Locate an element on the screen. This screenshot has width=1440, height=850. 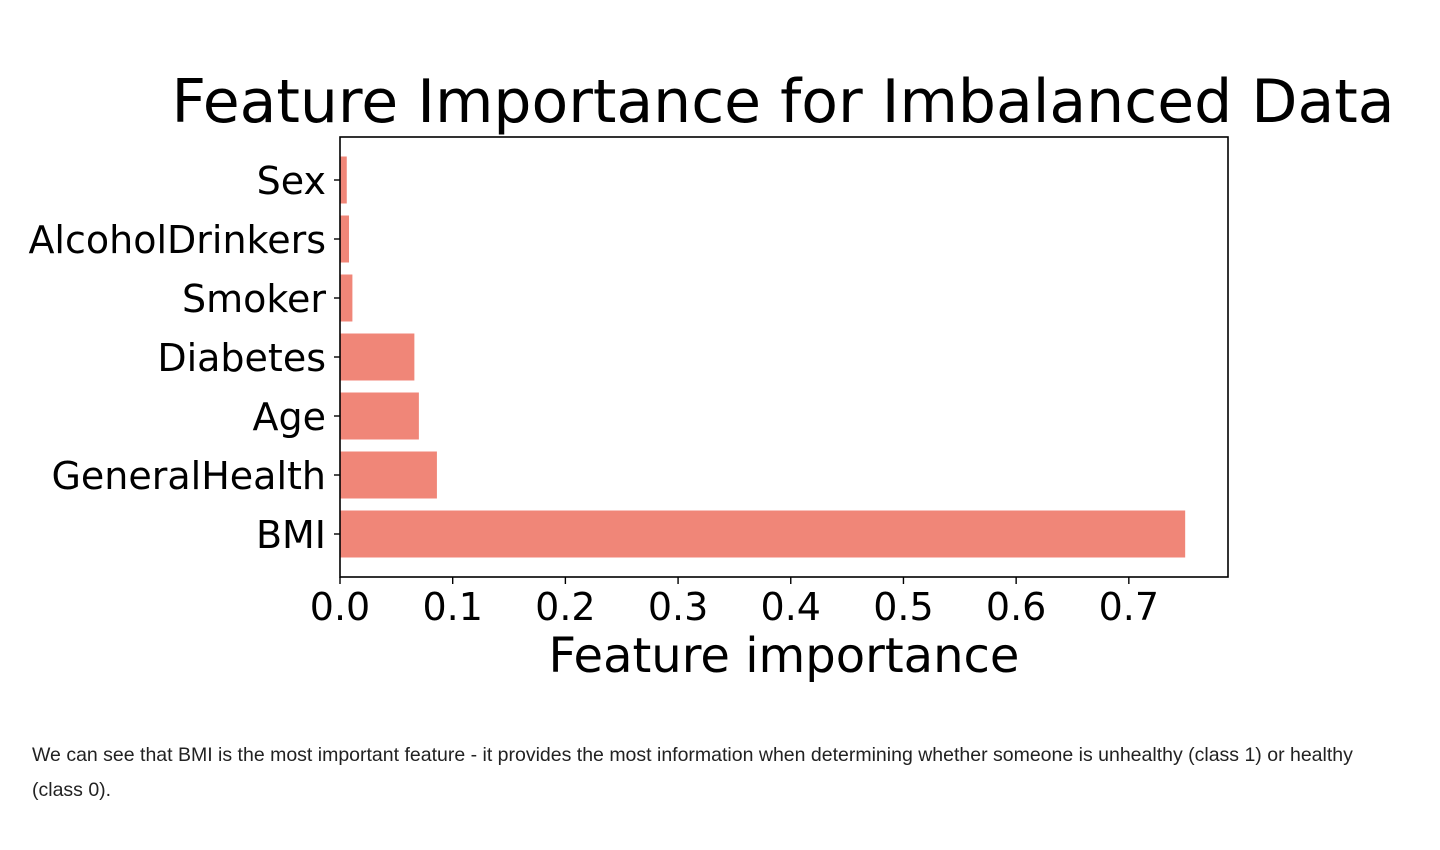
y-tick-label: Smoker is located at coordinates (254, 299).